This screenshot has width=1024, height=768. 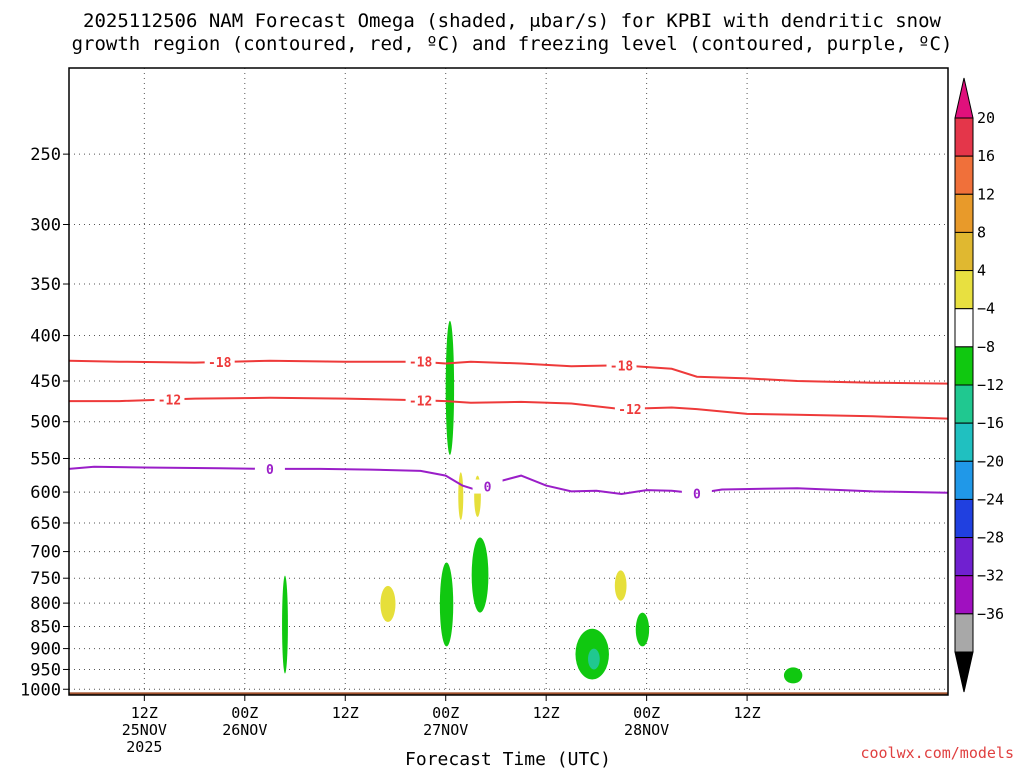 I want to click on colorbar-label: −12, so click(x=990, y=385).